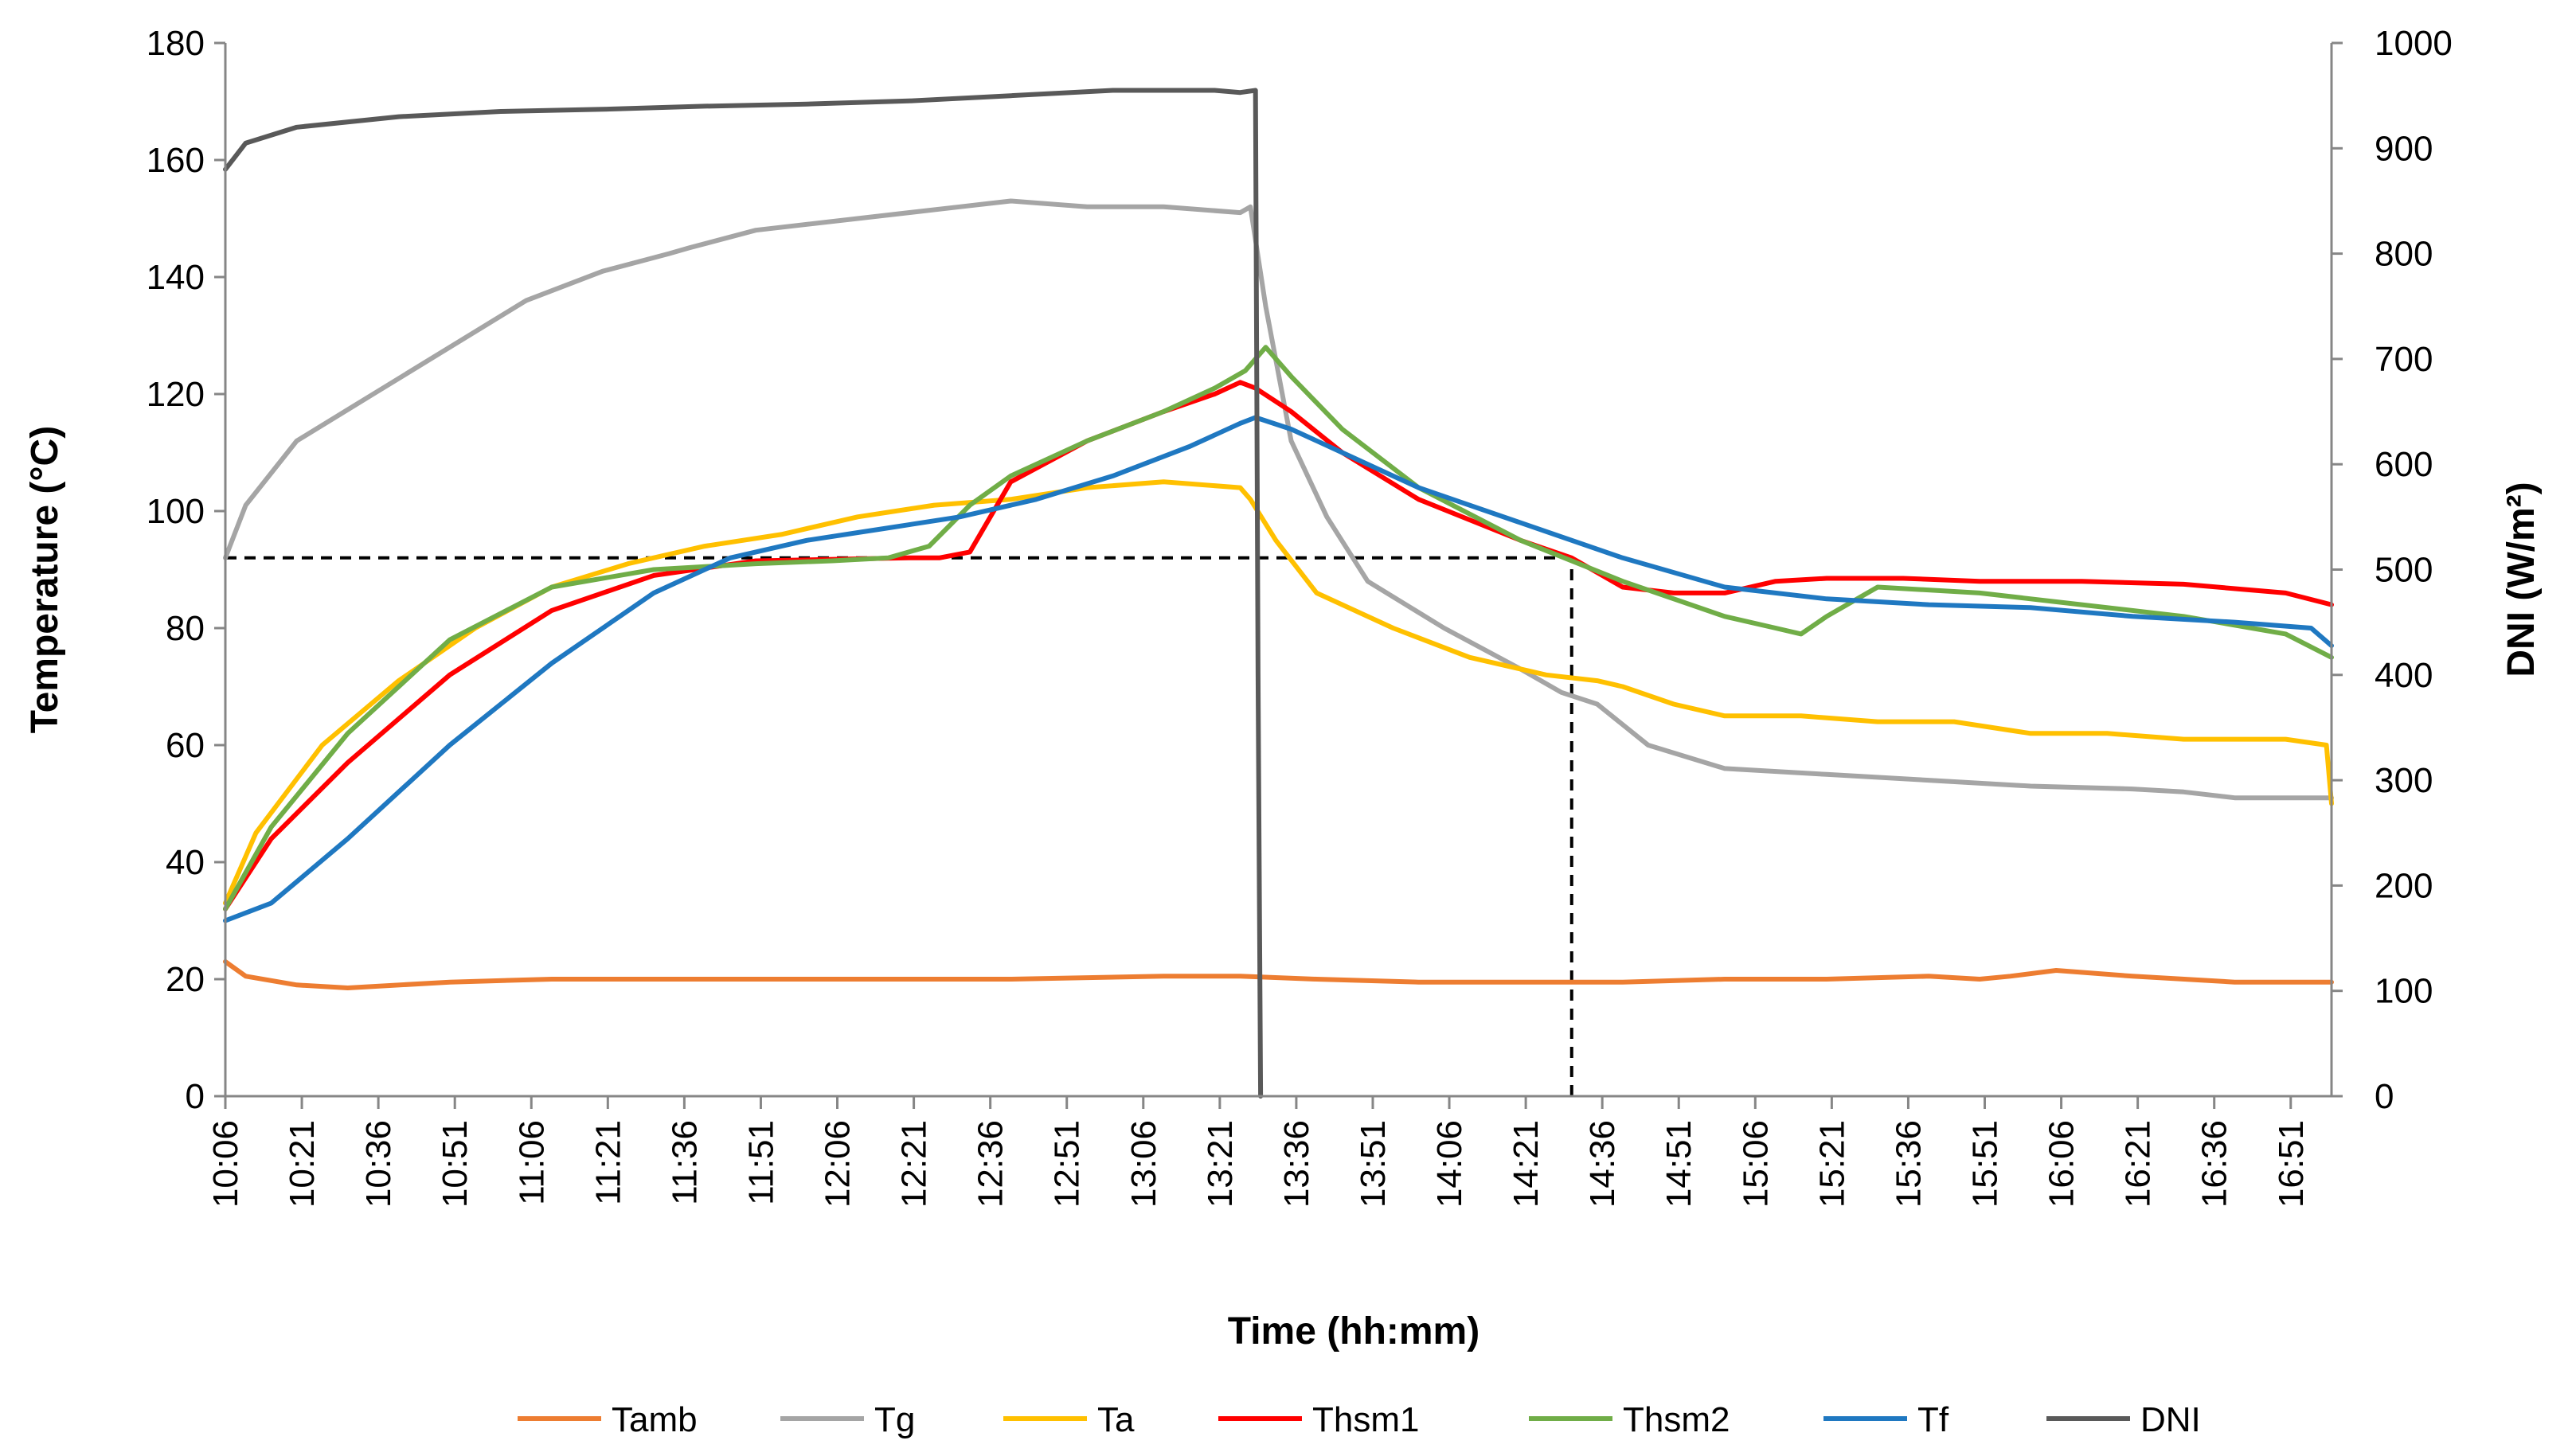  Describe the element at coordinates (684, 1162) in the screenshot. I see `x-tick-label: 11:36` at that location.